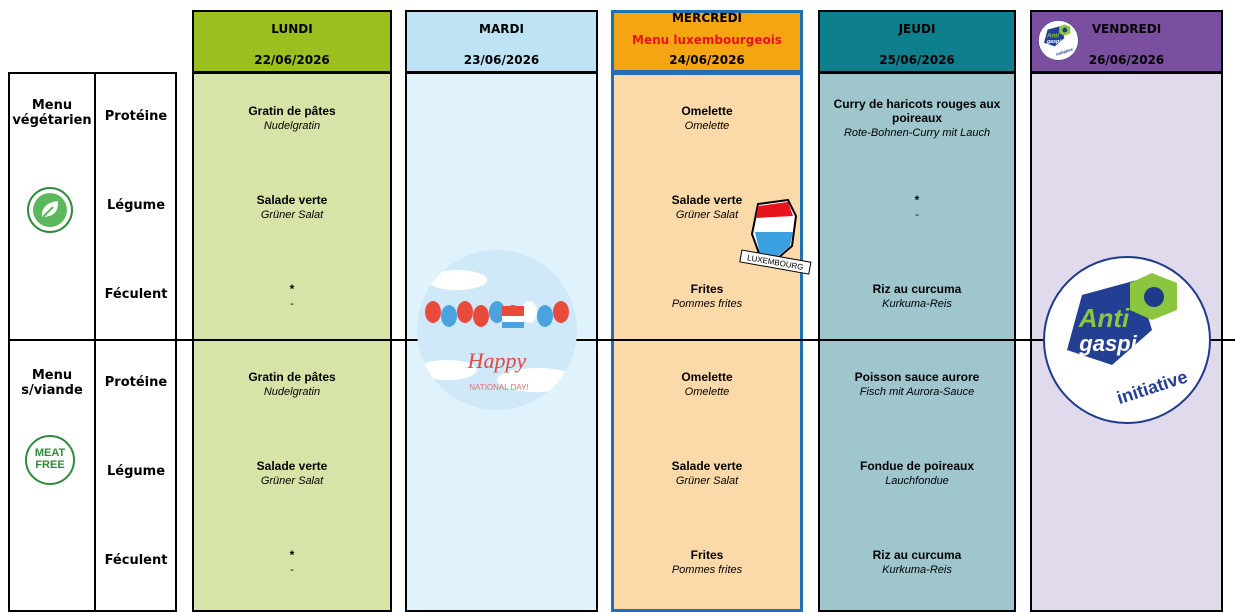 The image size is (1235, 612). What do you see at coordinates (292, 304) in the screenshot?
I see `dish-translation: -` at bounding box center [292, 304].